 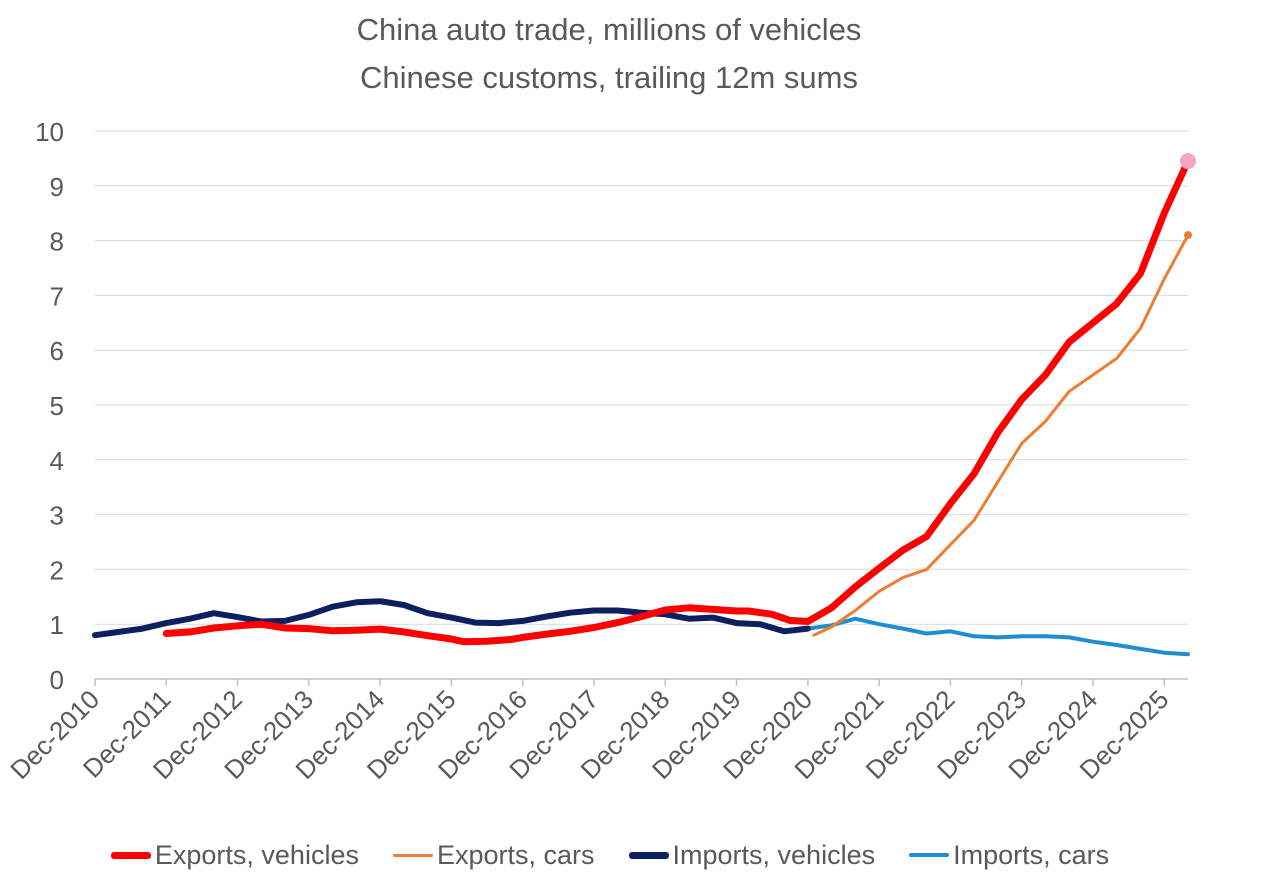 What do you see at coordinates (648, 855) in the screenshot?
I see `legend-swatch-imports-vehicles` at bounding box center [648, 855].